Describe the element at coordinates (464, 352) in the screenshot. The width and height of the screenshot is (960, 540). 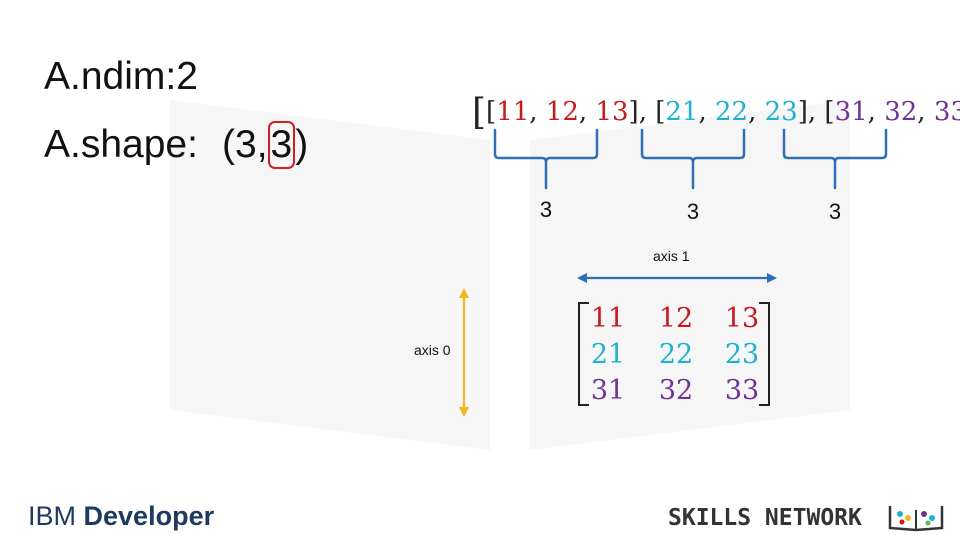
I see `axis0-arrow` at that location.